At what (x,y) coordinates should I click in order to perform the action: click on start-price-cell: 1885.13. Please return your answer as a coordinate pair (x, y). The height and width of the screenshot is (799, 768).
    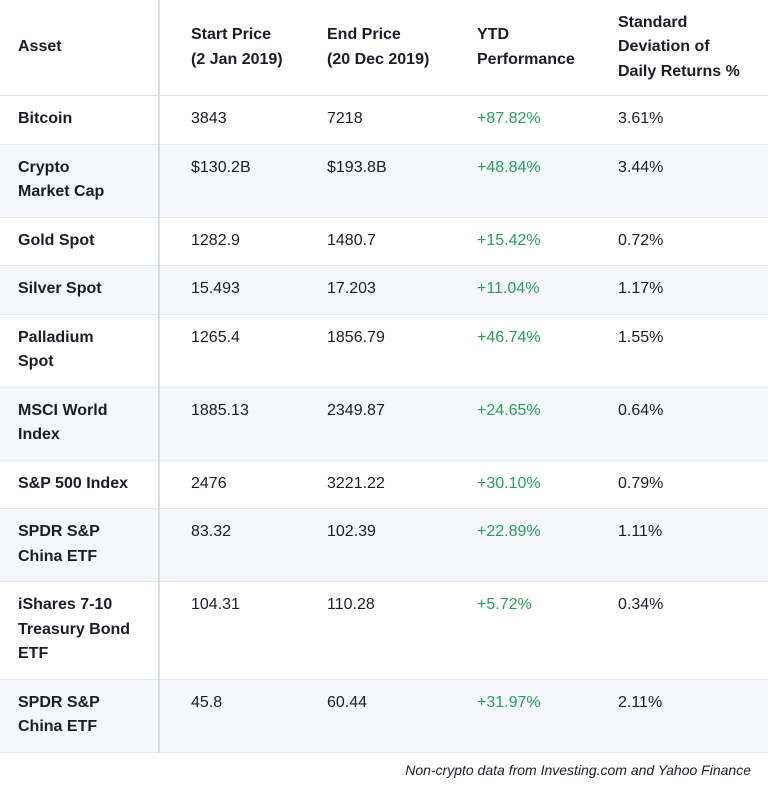
    Looking at the image, I should click on (227, 424).